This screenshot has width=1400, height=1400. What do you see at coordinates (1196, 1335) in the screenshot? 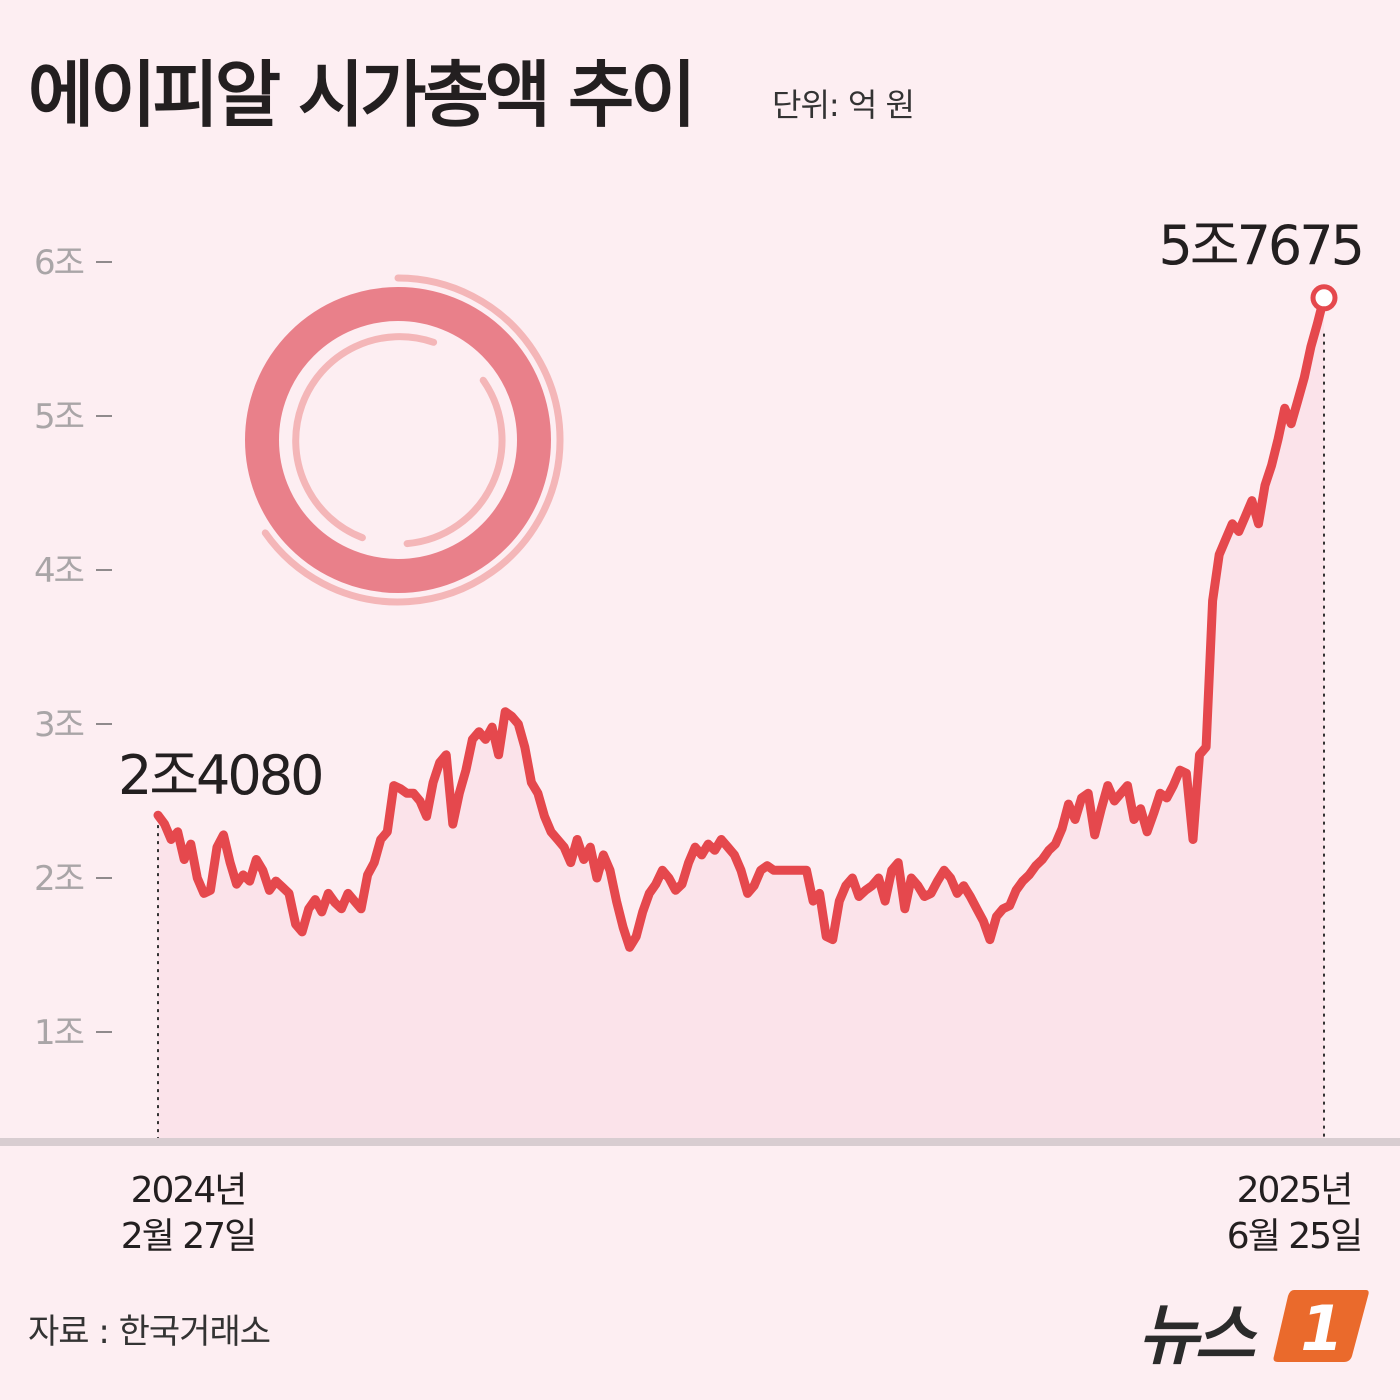
I see `logo-text: 뉴스` at bounding box center [1196, 1335].